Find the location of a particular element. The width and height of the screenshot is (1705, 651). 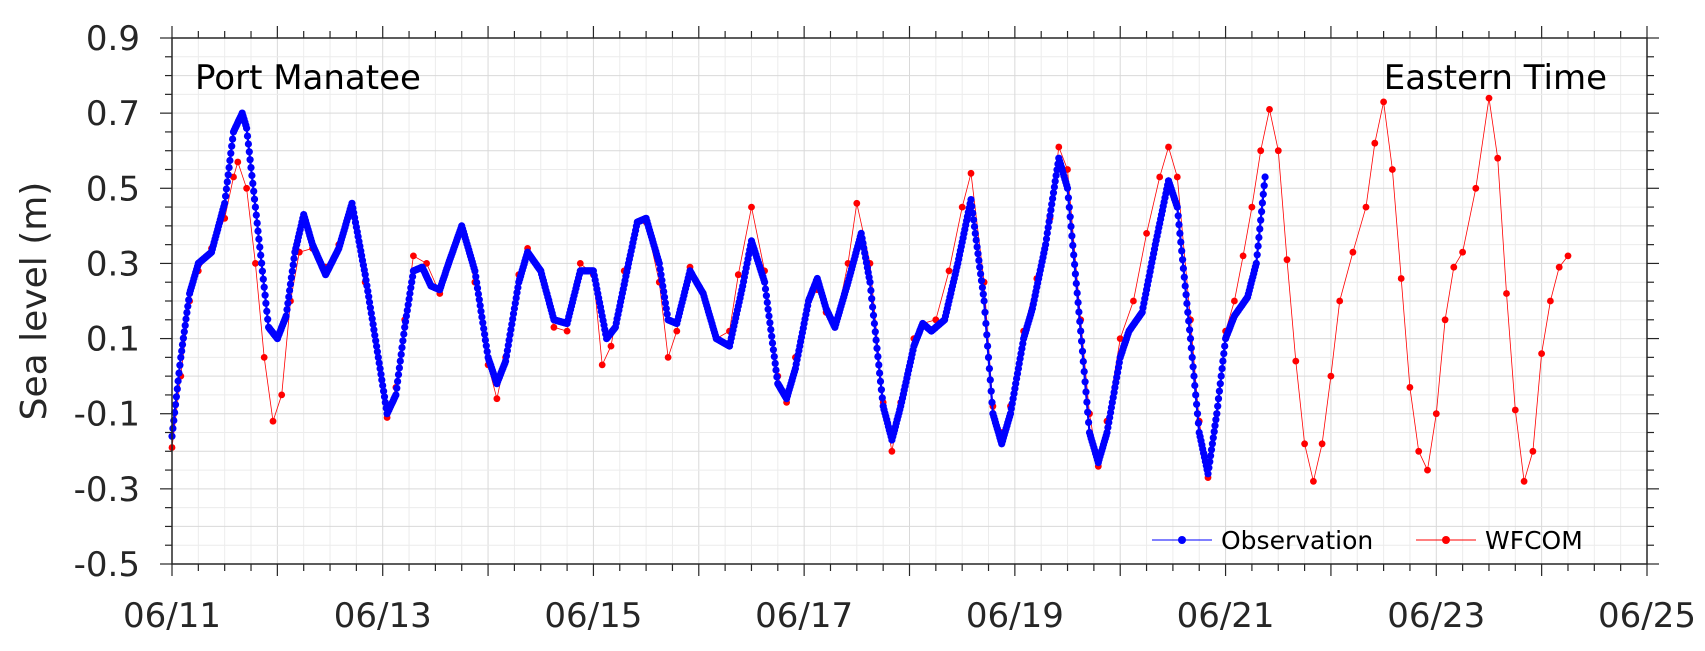

x-tick-label: 06/23 is located at coordinates (1436, 616).